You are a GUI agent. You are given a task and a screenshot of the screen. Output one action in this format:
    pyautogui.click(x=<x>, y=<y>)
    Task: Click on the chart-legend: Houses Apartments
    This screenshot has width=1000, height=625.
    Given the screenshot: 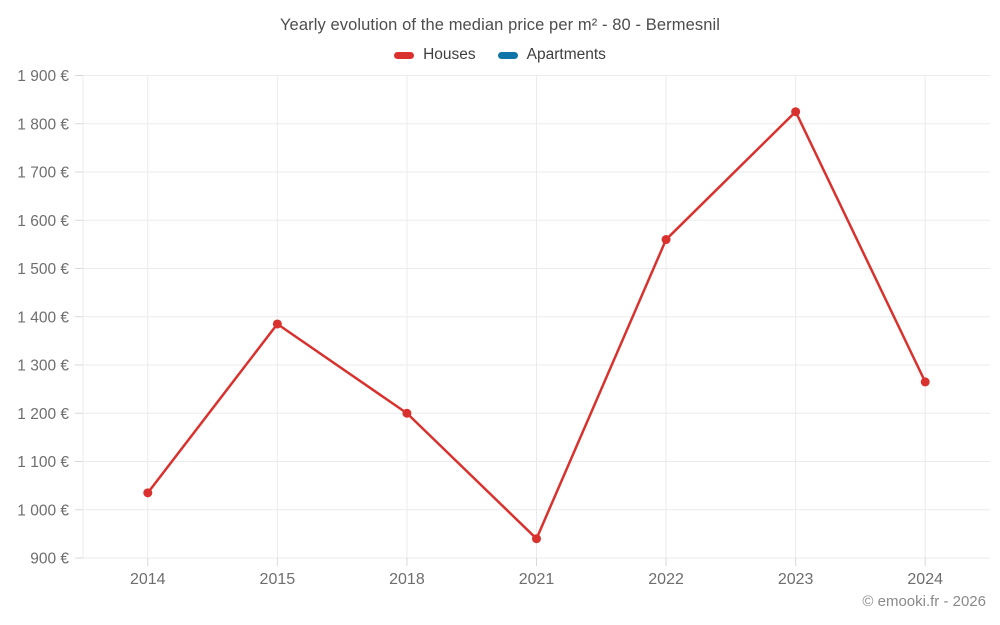 What is the action you would take?
    pyautogui.click(x=500, y=55)
    